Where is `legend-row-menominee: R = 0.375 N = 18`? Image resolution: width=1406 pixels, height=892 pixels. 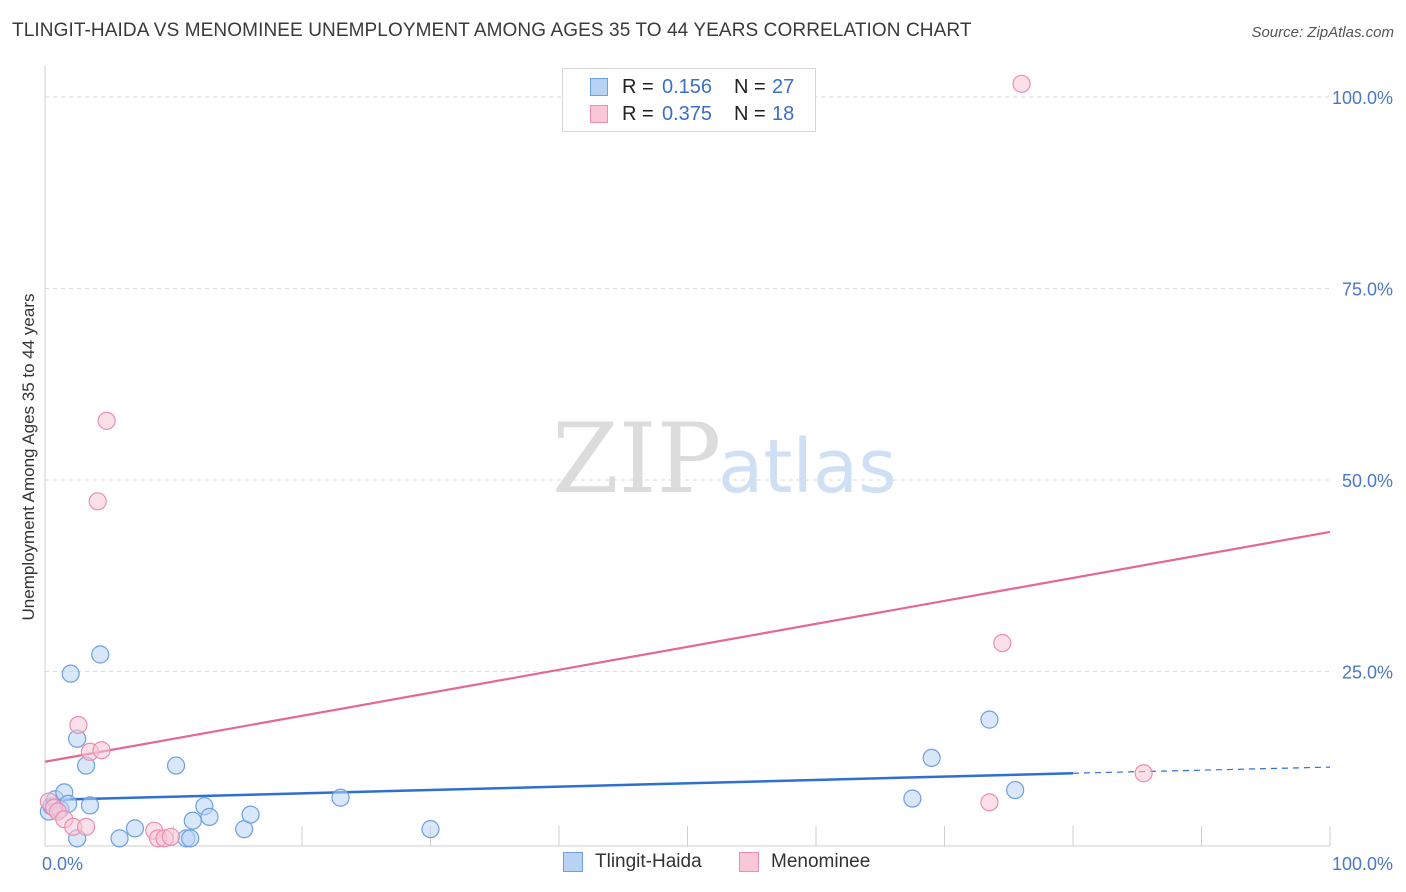
legend-row-menominee: R = 0.375 N = 18 is located at coordinates (678, 114).